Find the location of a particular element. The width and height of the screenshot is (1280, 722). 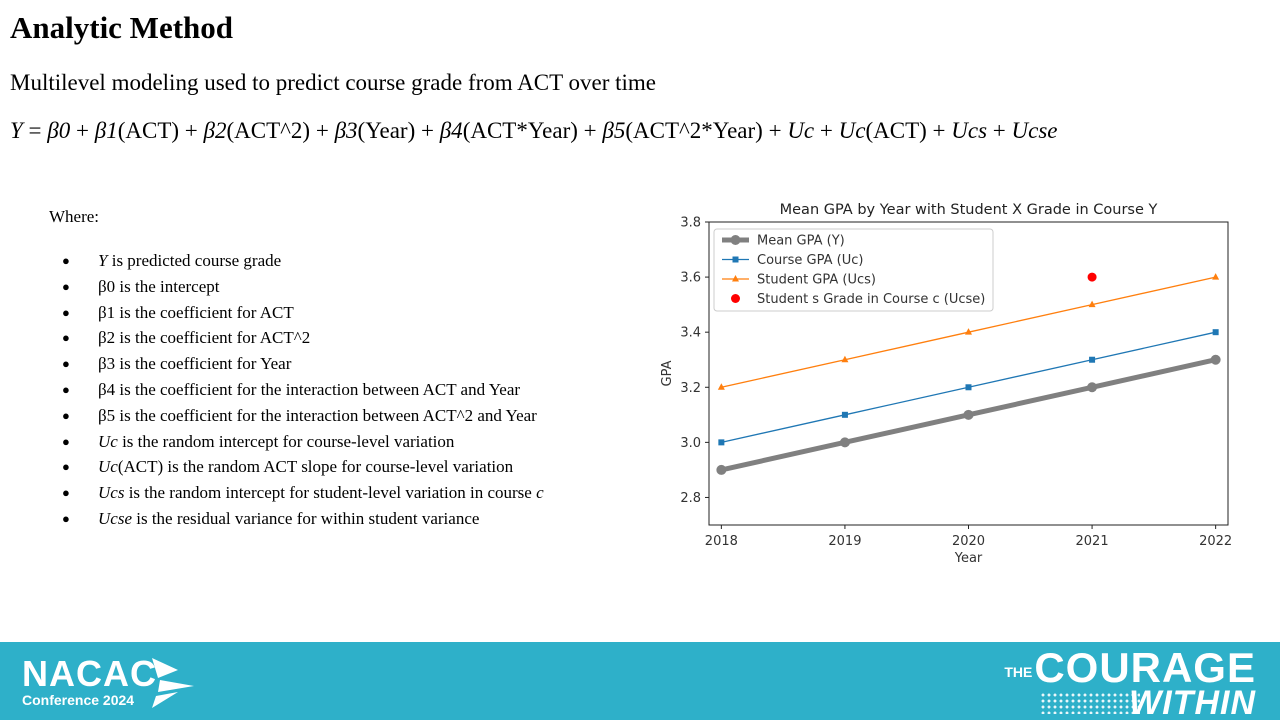

equation-term: (ACT) + is located at coordinates (160, 130).